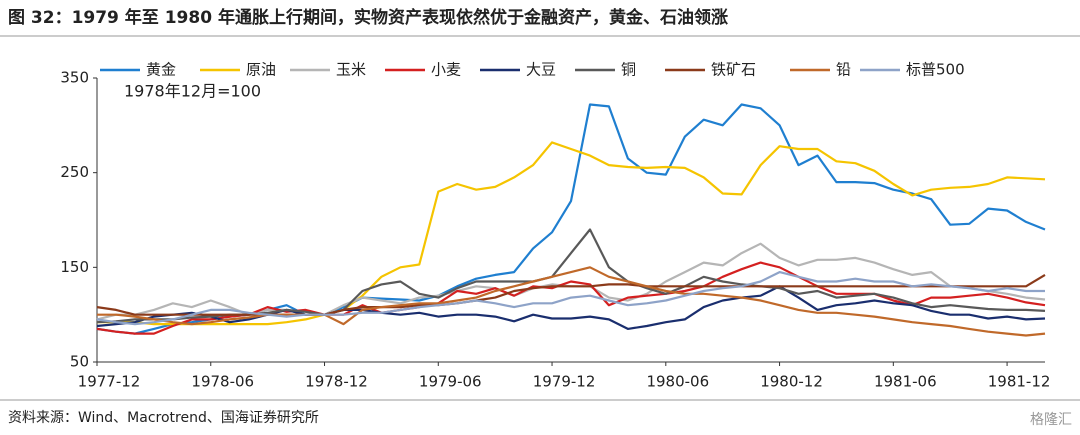 The height and width of the screenshot is (435, 1080). What do you see at coordinates (541, 70) in the screenshot?
I see `legend-label: 大豆` at bounding box center [541, 70].